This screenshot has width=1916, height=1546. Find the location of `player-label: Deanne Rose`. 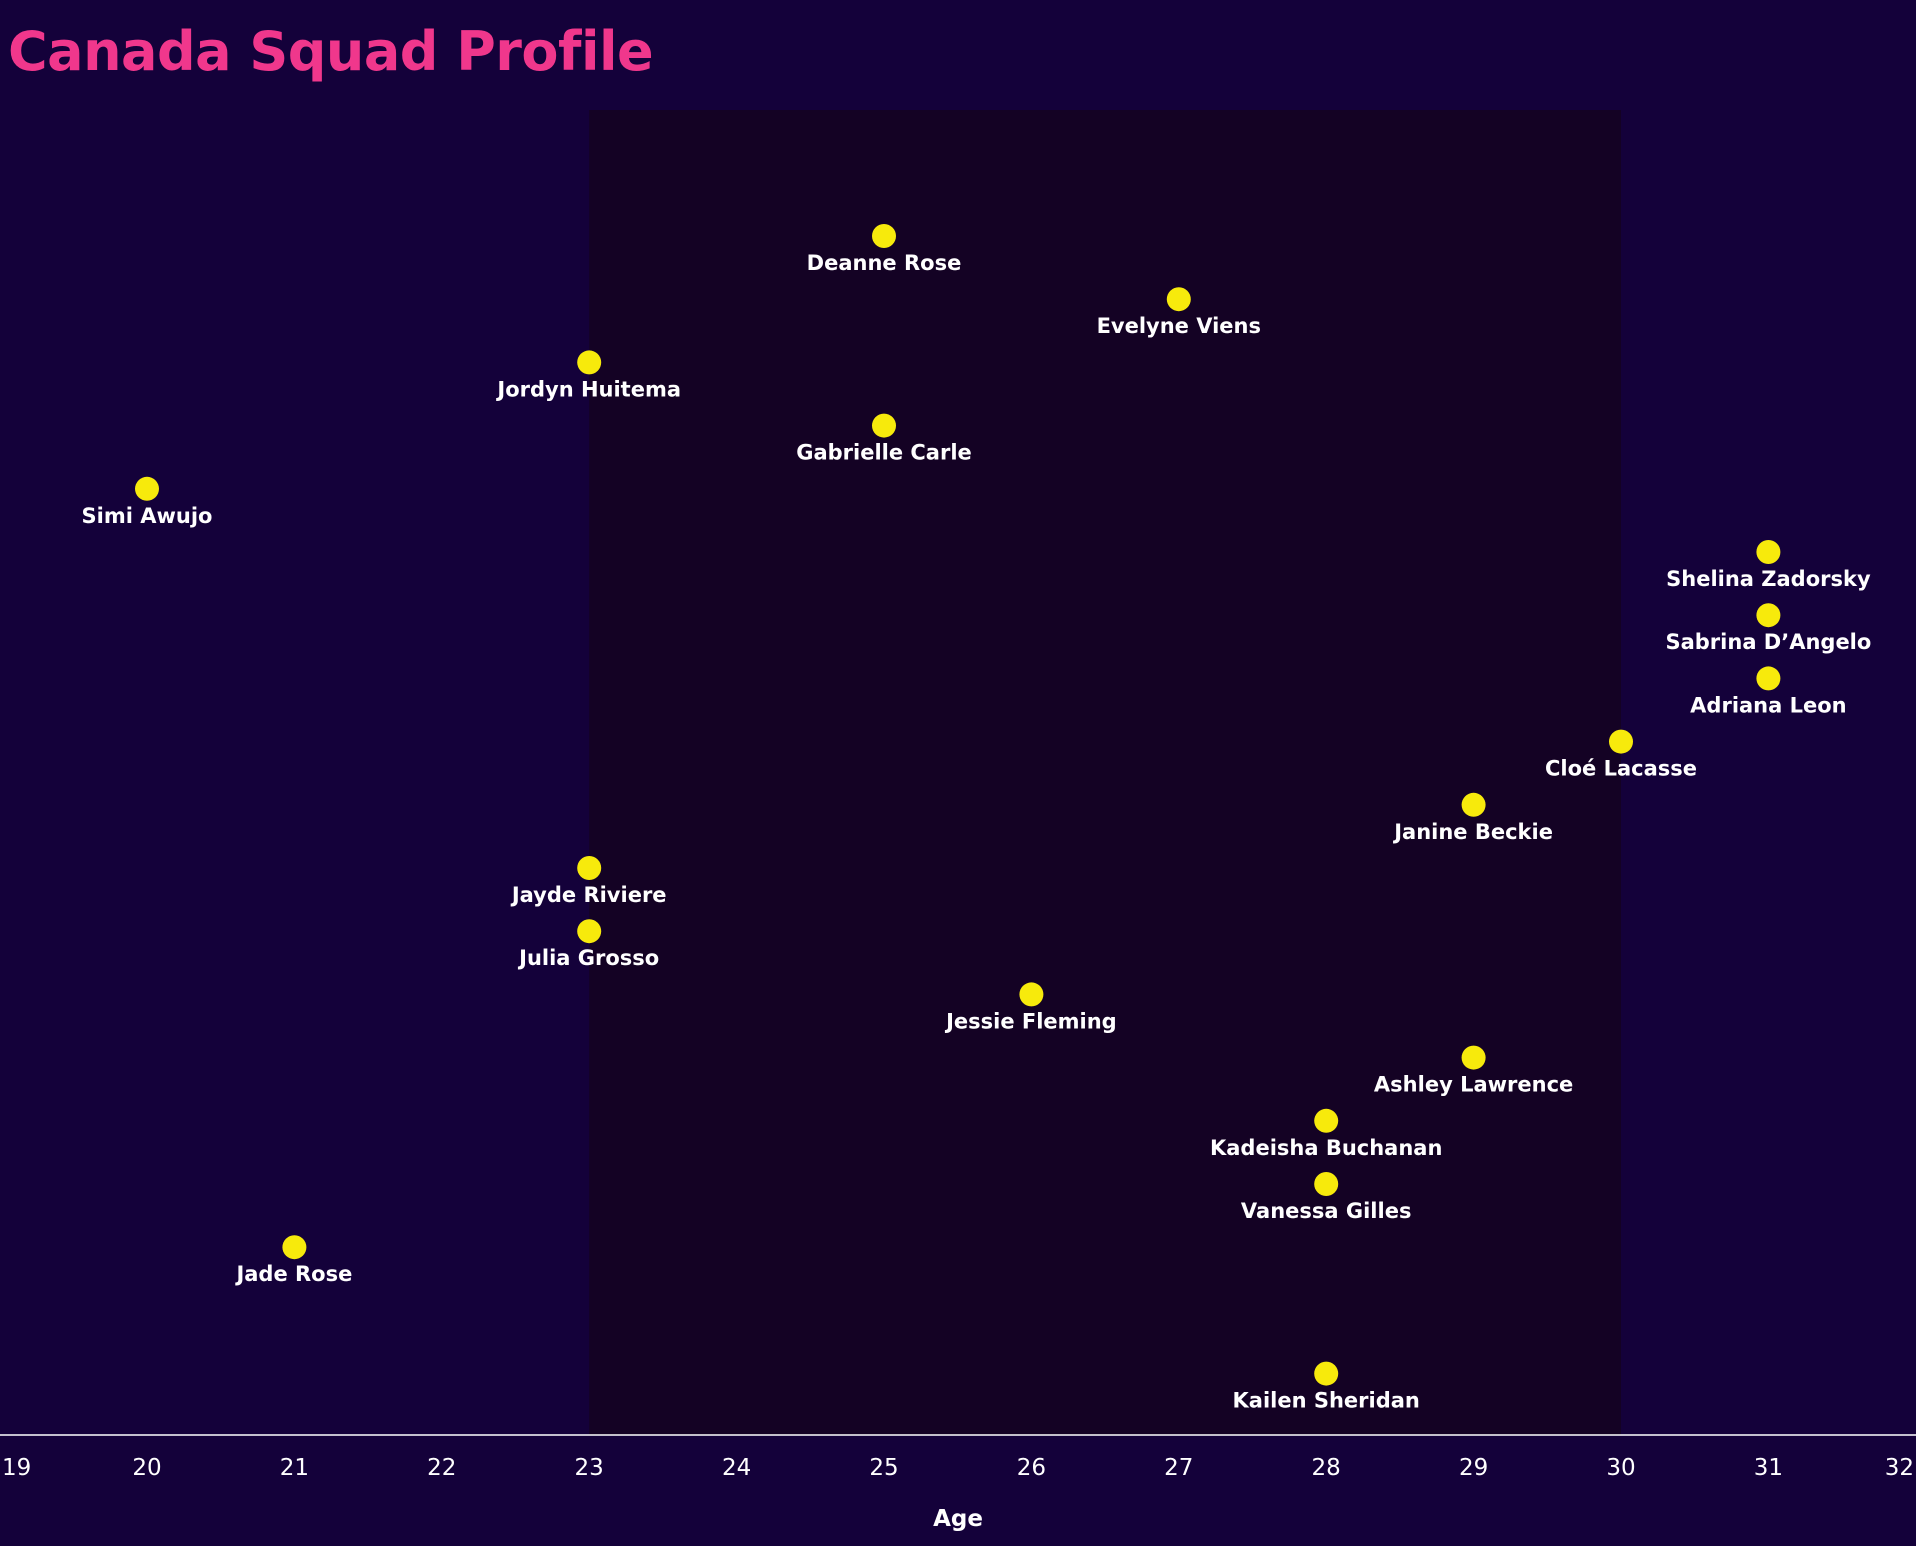

player-label: Deanne Rose is located at coordinates (884, 263).